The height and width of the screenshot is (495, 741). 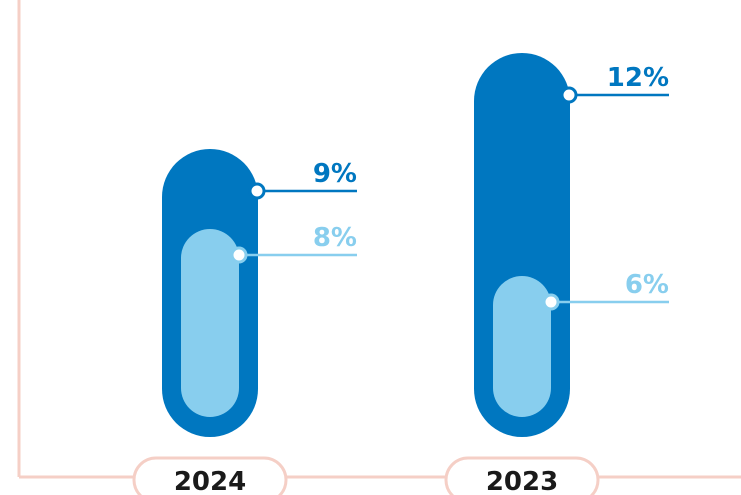 I want to click on callout-dot-inner-2024, so click(x=239, y=255).